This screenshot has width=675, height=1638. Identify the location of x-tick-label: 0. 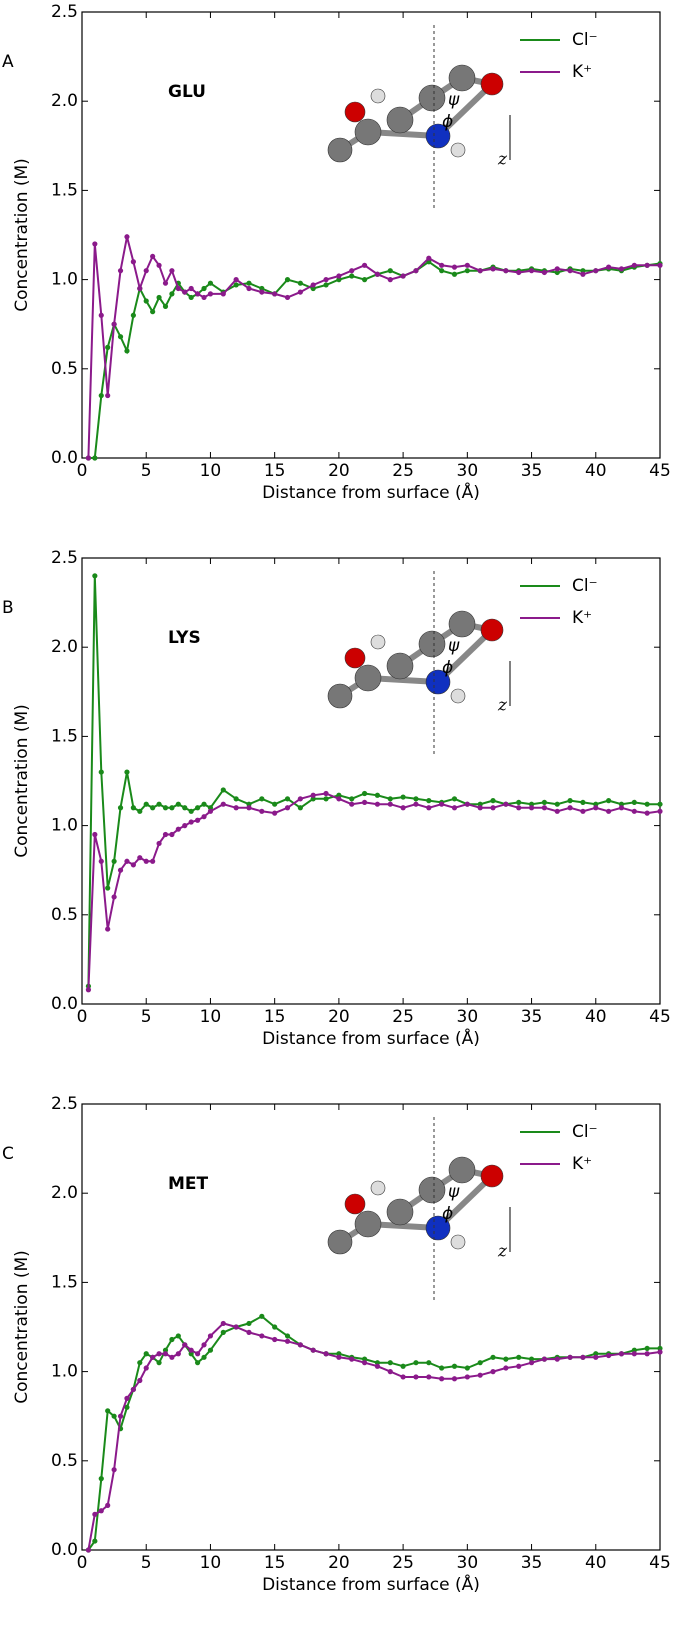
(82, 471).